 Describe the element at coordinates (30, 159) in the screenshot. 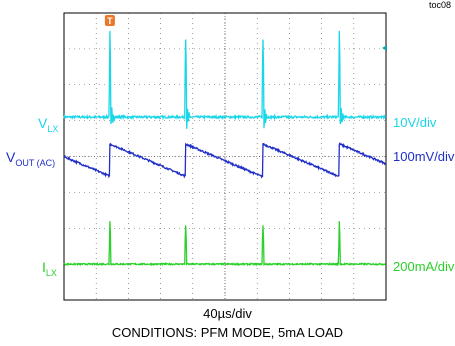

I see `vout-channel-label: VOUT (AC)` at that location.